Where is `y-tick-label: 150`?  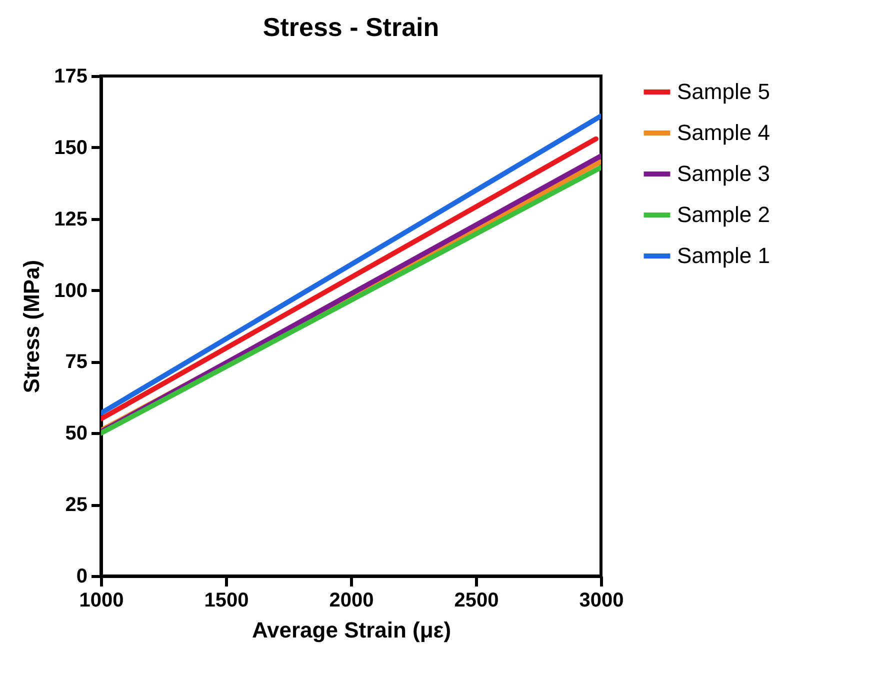
y-tick-label: 150 is located at coordinates (71, 147).